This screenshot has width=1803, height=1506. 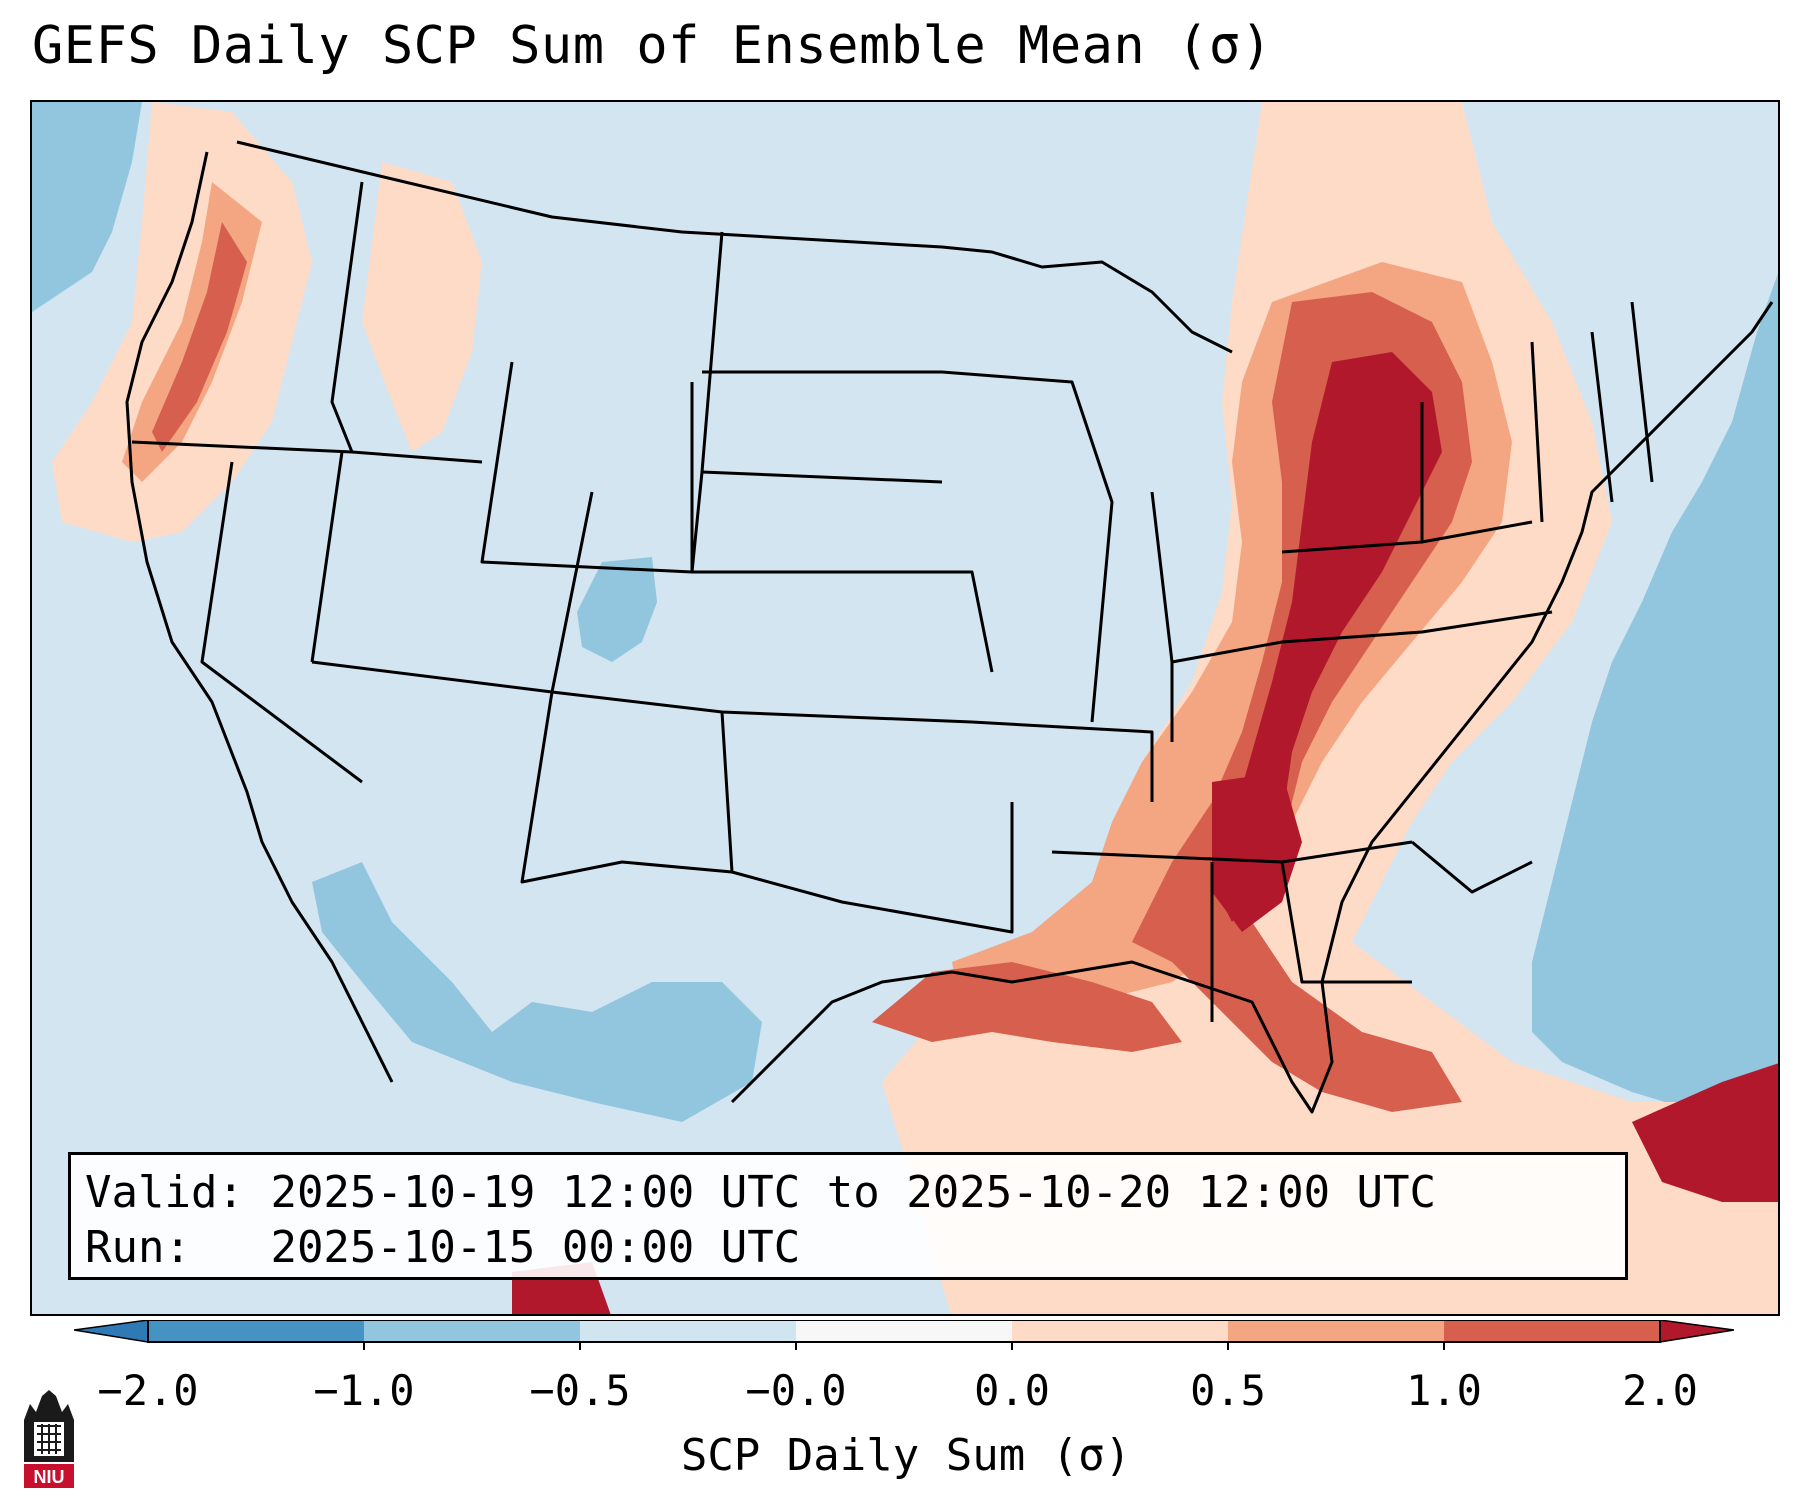 I want to click on colorbar-over-extension, so click(x=1696, y=1331).